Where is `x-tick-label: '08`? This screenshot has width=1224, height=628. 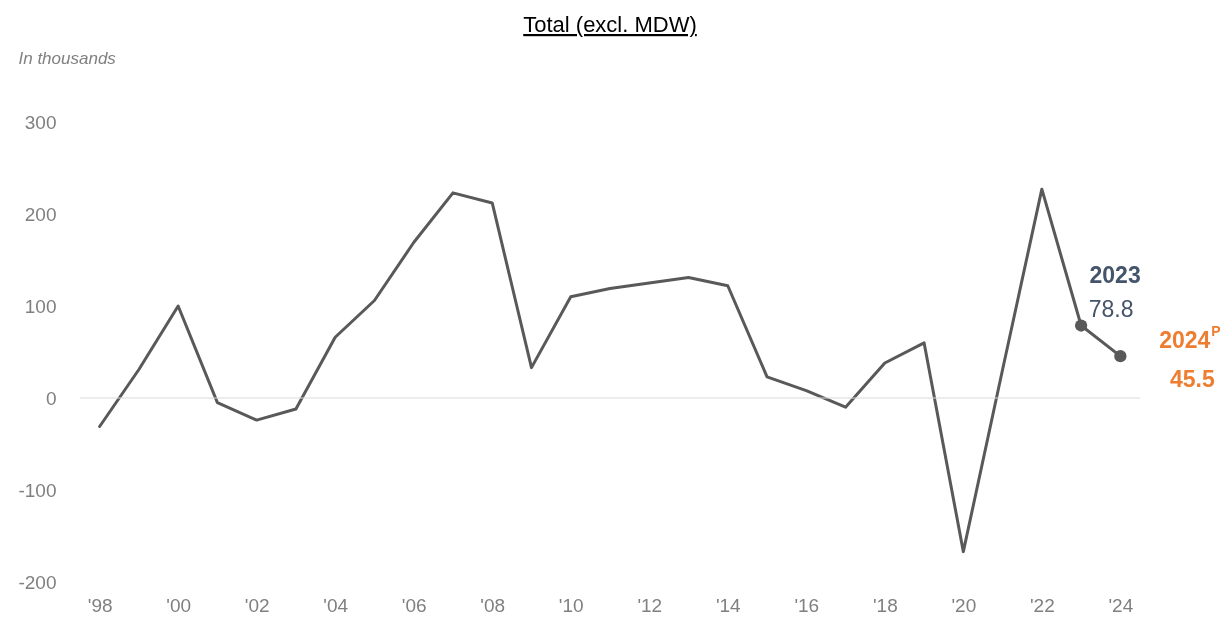
x-tick-label: '08 is located at coordinates (493, 605).